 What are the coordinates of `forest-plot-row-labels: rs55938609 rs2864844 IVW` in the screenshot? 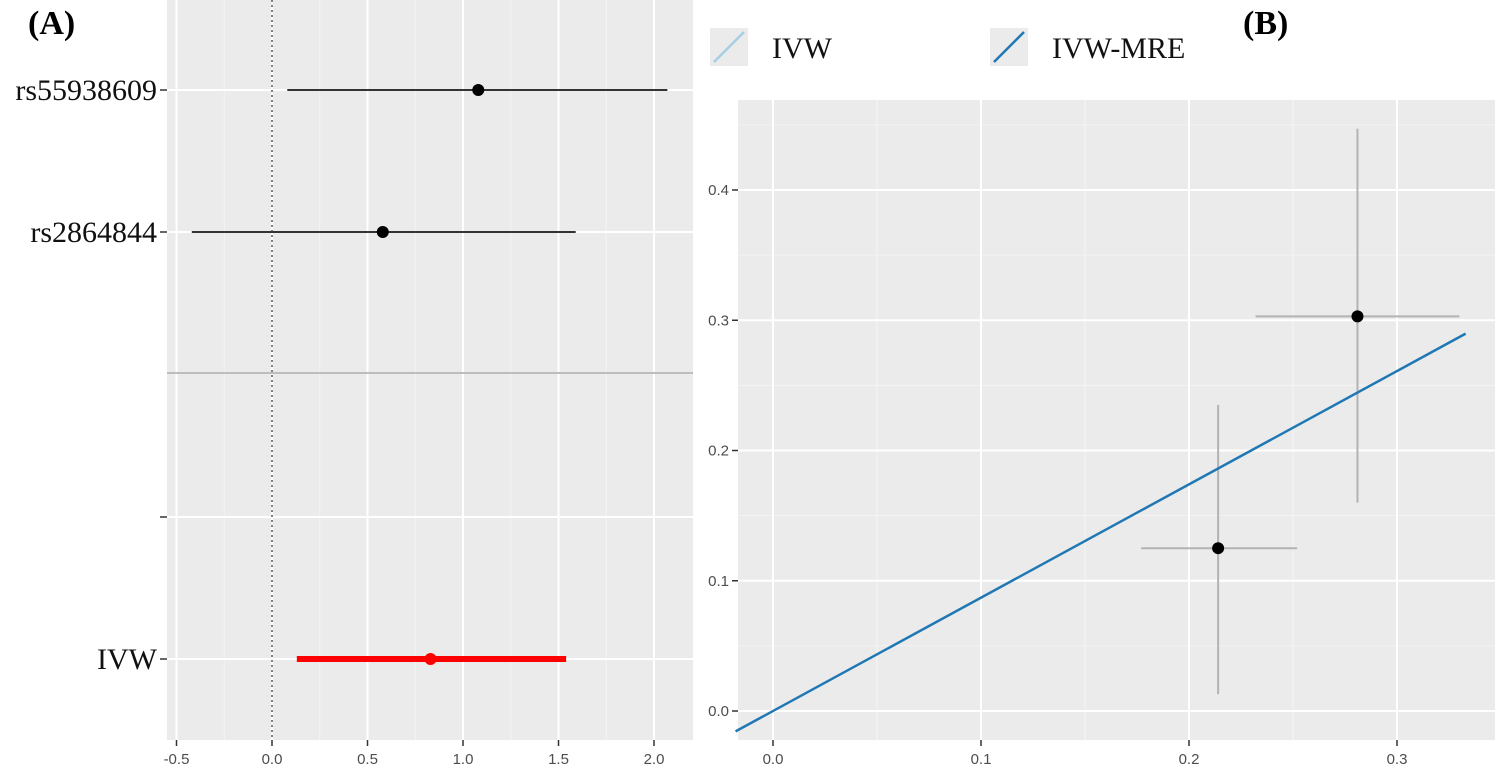 It's located at (91, 375).